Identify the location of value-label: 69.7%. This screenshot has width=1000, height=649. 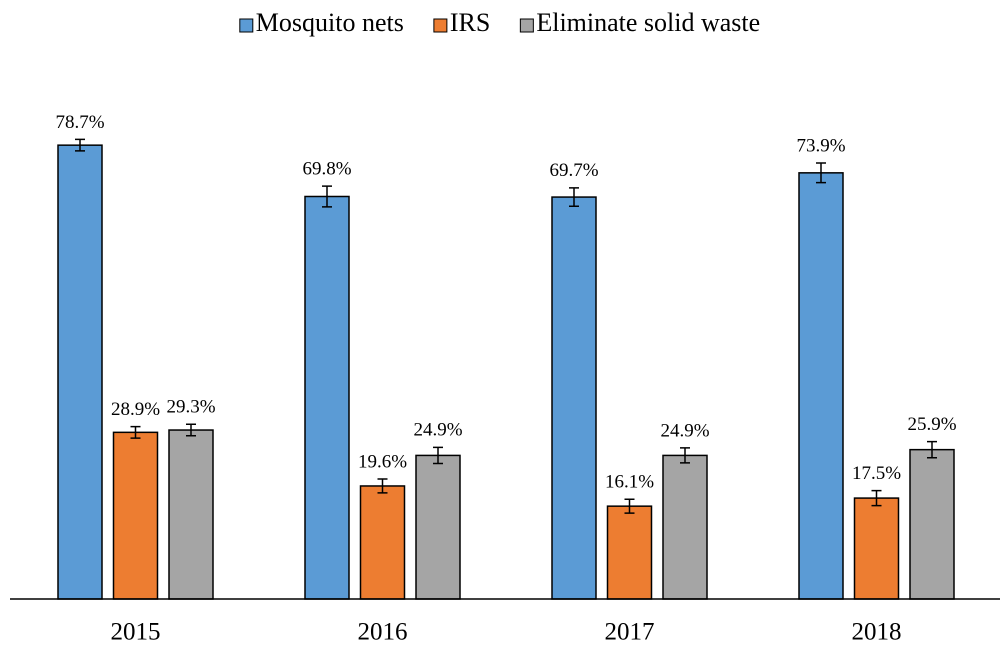
(573, 170).